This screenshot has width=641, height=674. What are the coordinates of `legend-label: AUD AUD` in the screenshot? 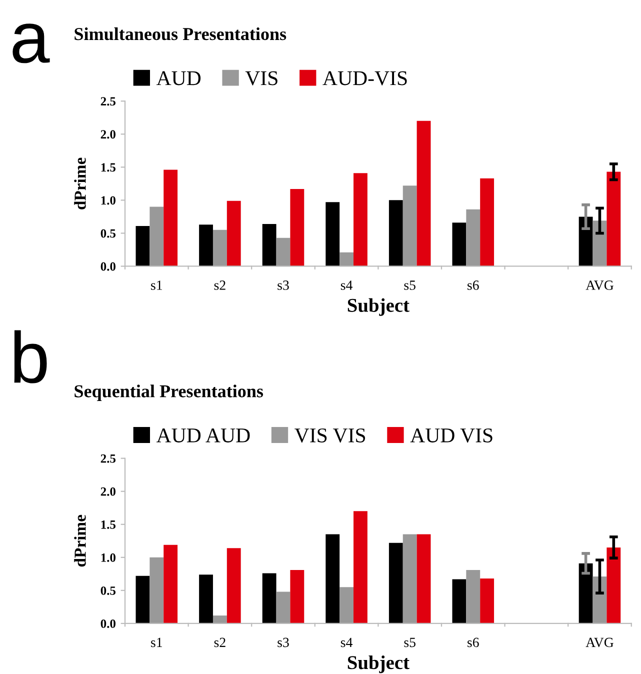 It's located at (203, 435).